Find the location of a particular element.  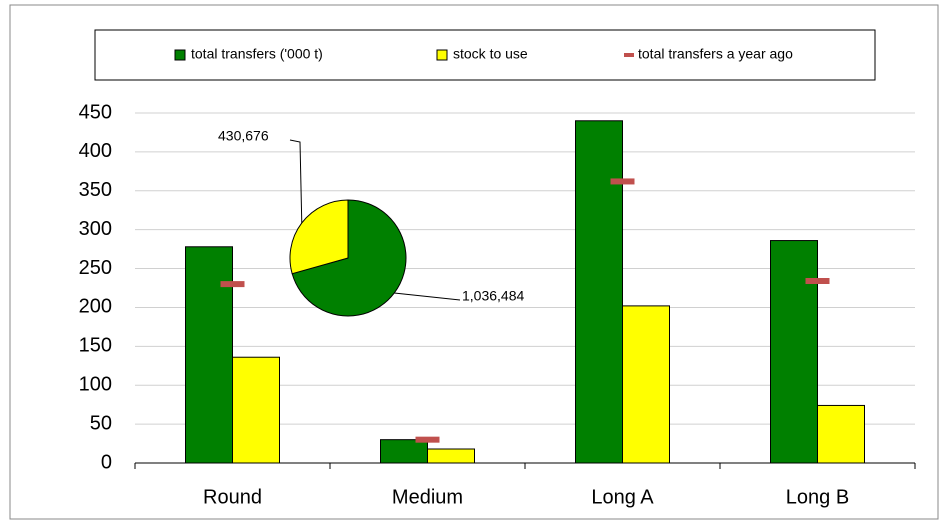

data-label: 430,676 is located at coordinates (243, 136).